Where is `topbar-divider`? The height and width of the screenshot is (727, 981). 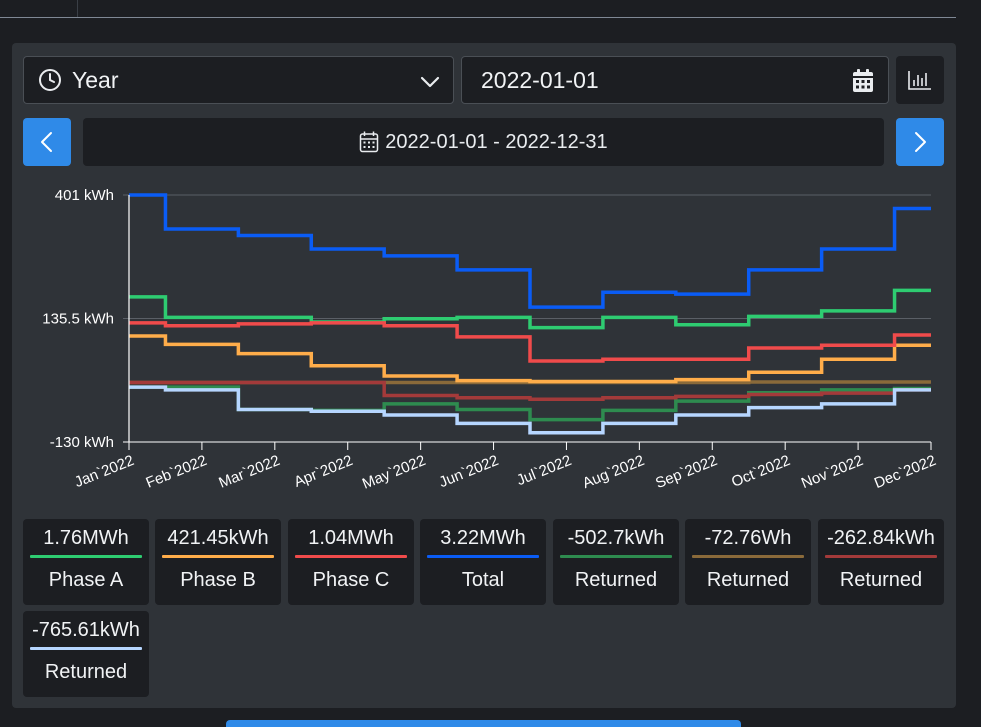 topbar-divider is located at coordinates (478, 17).